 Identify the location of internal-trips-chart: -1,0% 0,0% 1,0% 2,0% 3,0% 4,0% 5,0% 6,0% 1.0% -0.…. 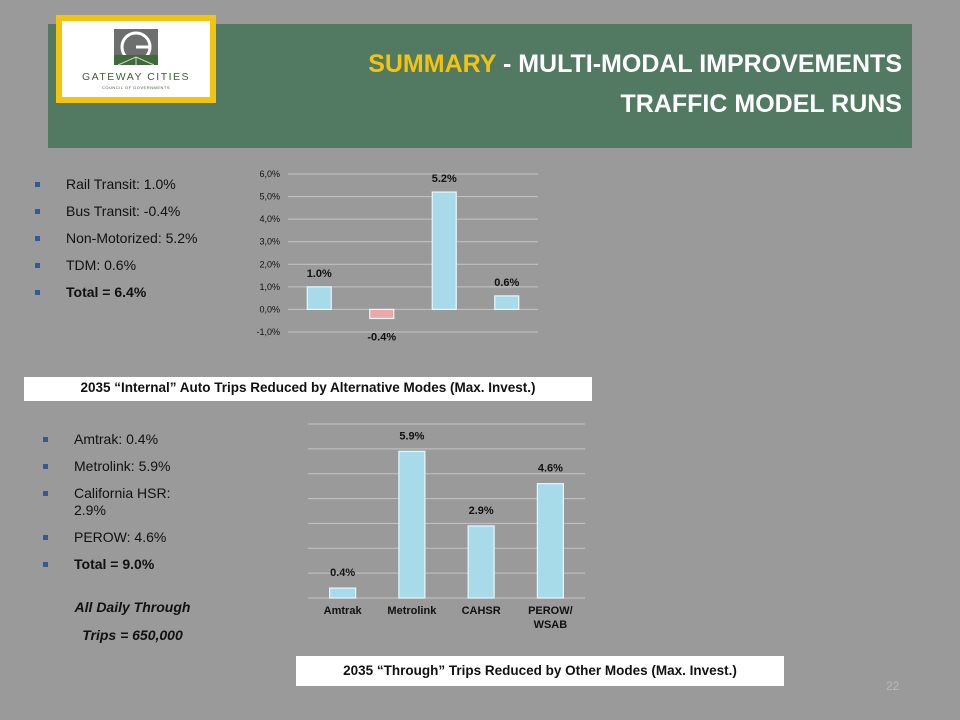
(397, 256).